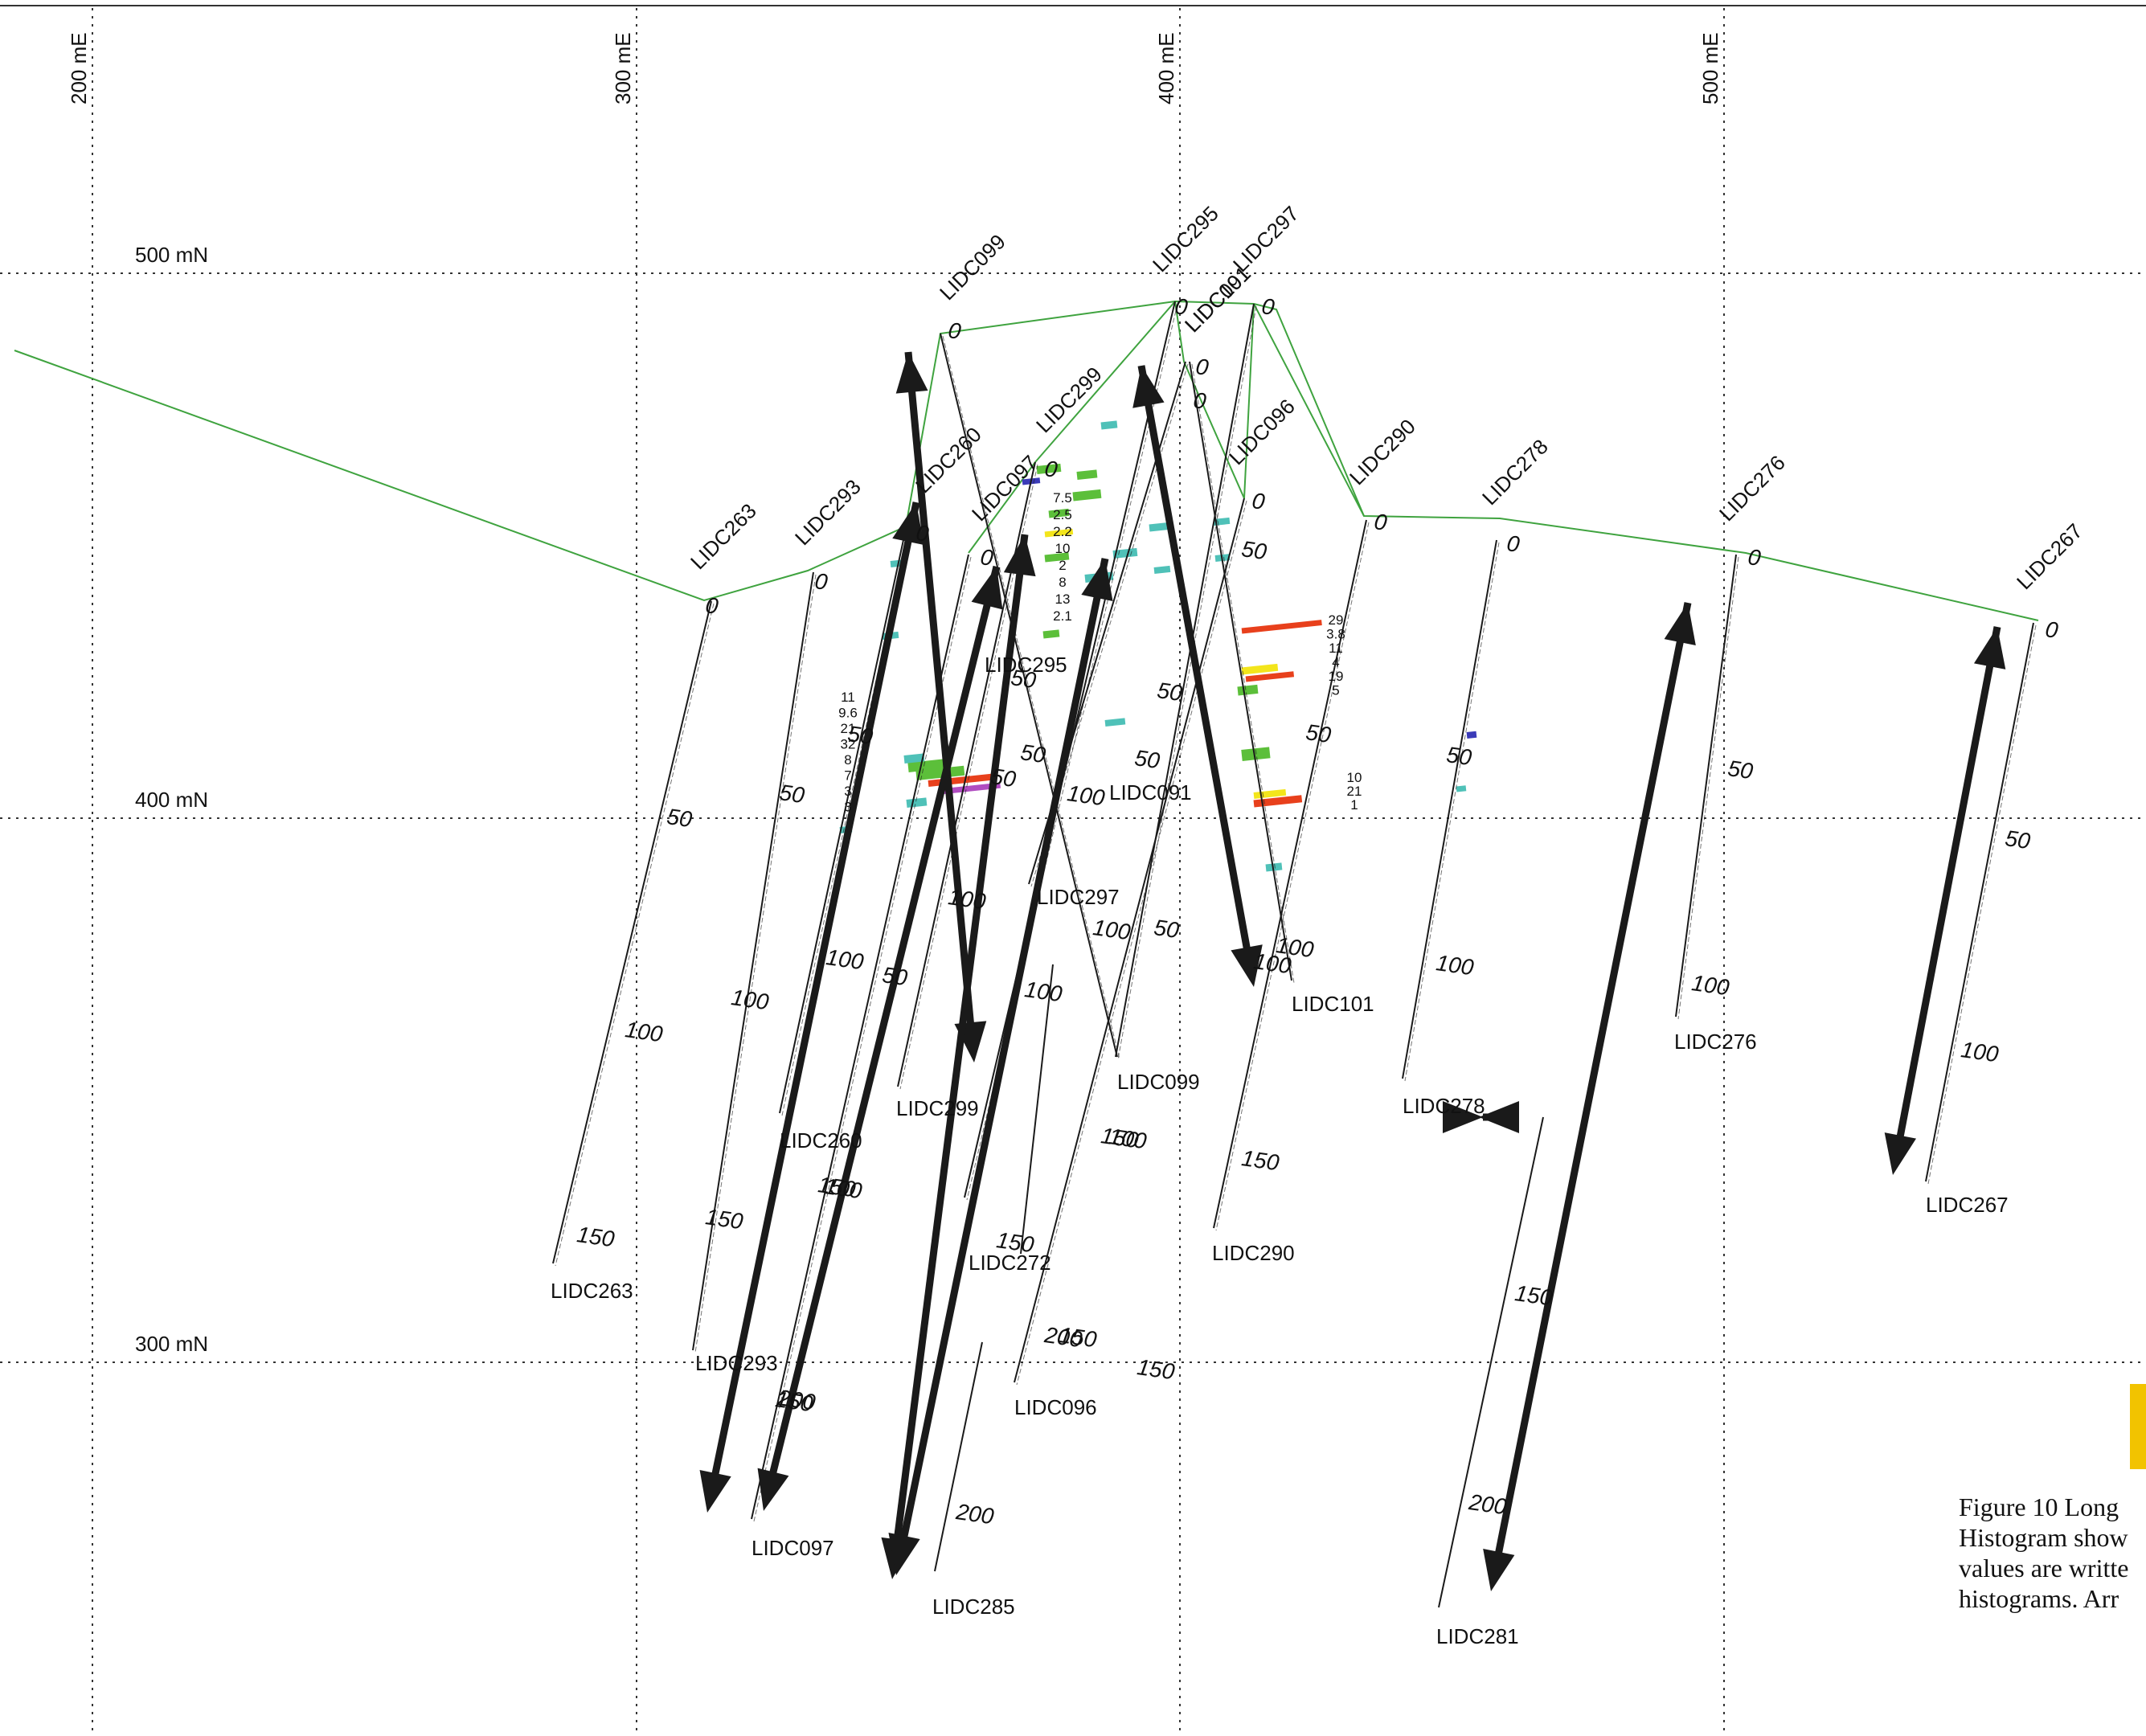 The image size is (2146, 1736). I want to click on hole-end-label: LIDC263, so click(592, 1291).